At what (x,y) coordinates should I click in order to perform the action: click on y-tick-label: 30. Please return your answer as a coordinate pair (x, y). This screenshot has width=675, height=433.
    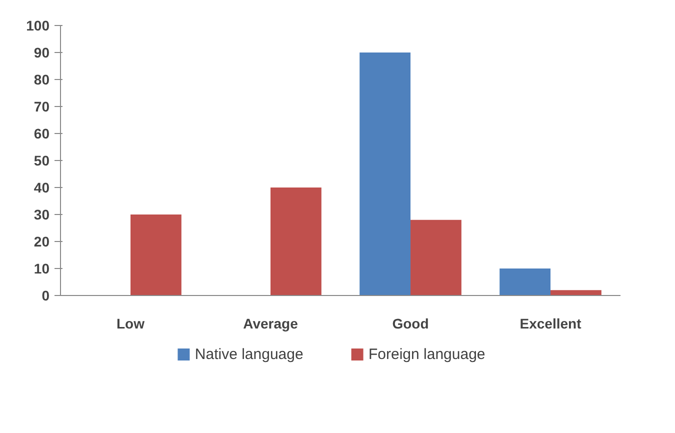
    Looking at the image, I should click on (42, 214).